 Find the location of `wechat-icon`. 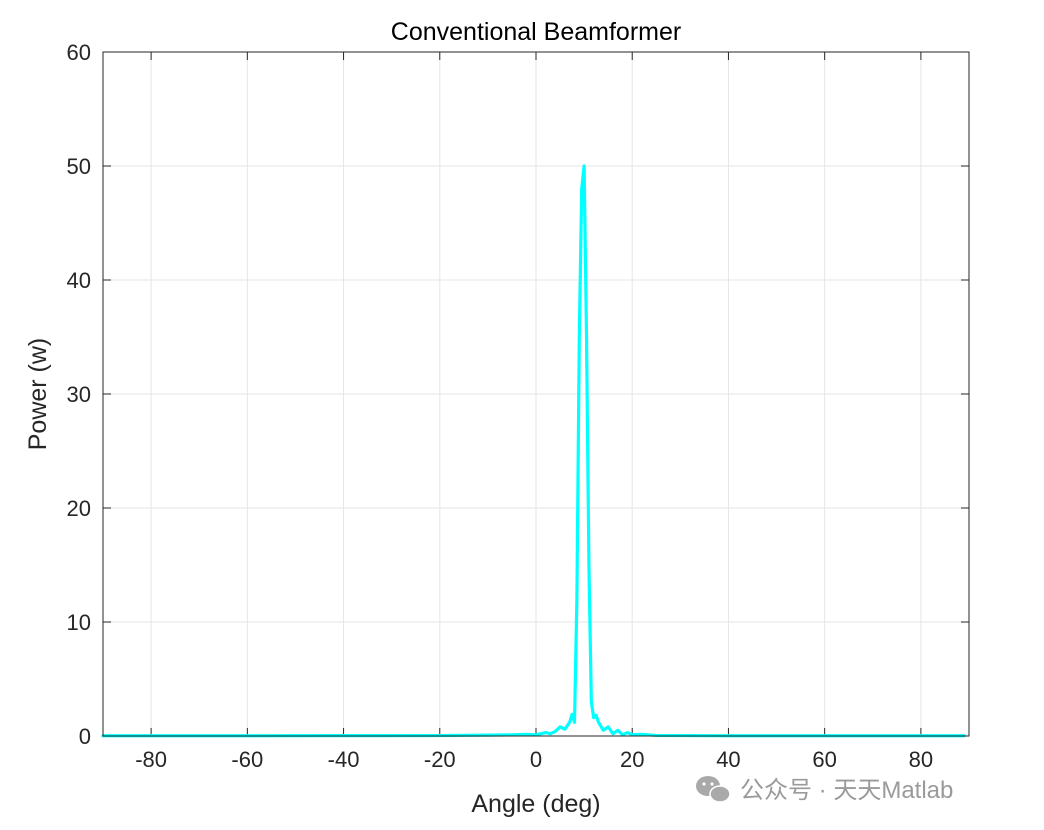

wechat-icon is located at coordinates (713, 789).